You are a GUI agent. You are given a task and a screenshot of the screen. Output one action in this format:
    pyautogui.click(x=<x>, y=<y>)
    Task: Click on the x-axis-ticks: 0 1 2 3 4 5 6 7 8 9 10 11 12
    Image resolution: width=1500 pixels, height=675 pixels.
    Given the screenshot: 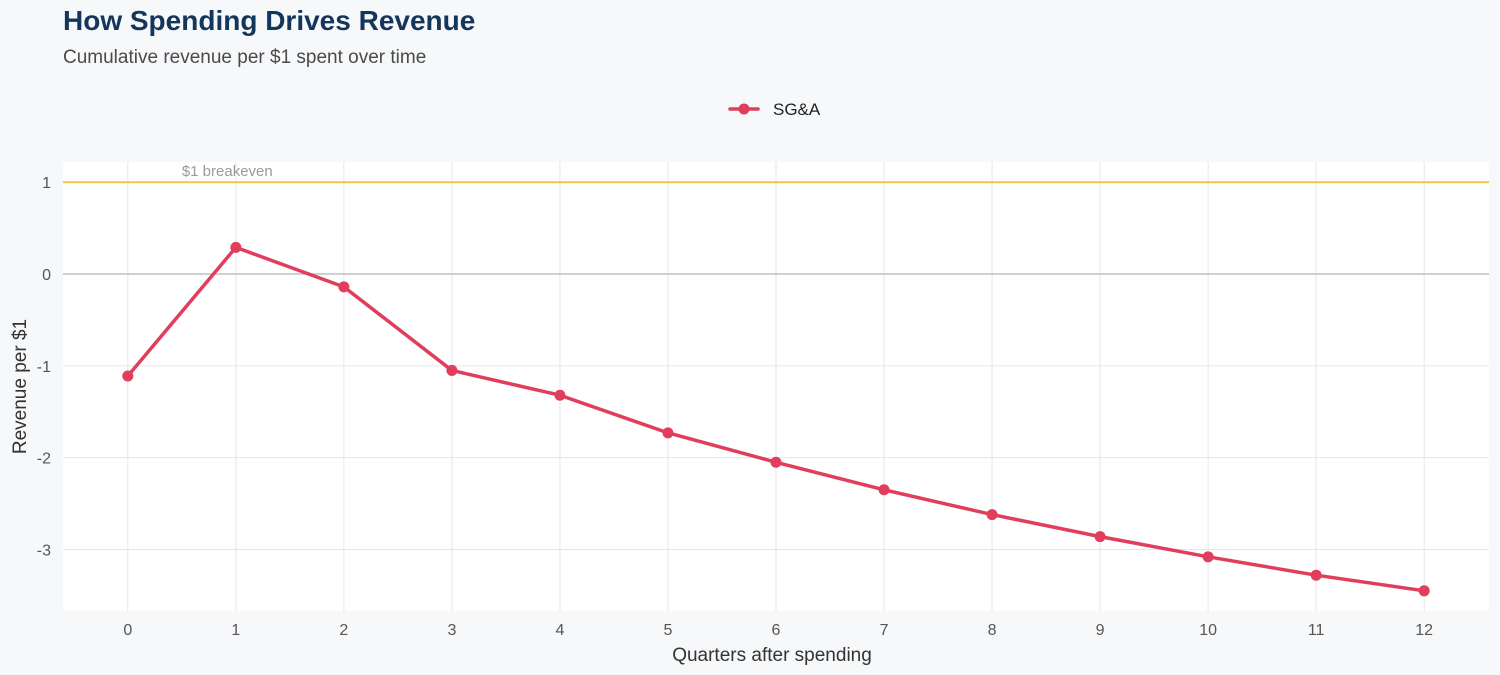 What is the action you would take?
    pyautogui.click(x=778, y=630)
    